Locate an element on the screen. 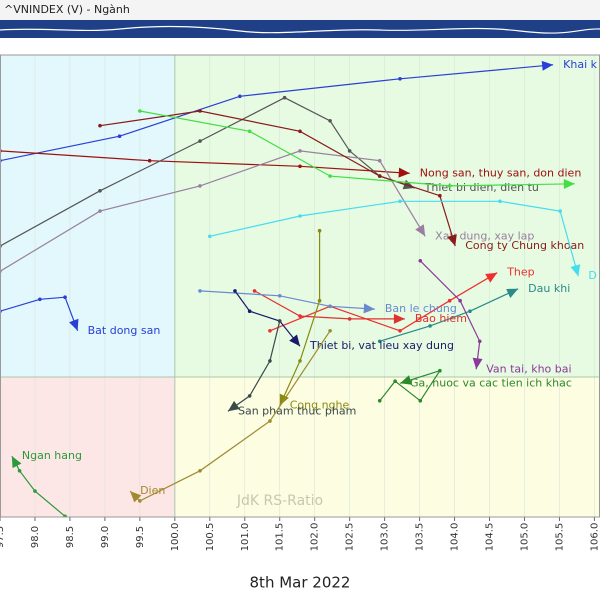  series-label: Cong ty Chung khoan is located at coordinates (524, 245).